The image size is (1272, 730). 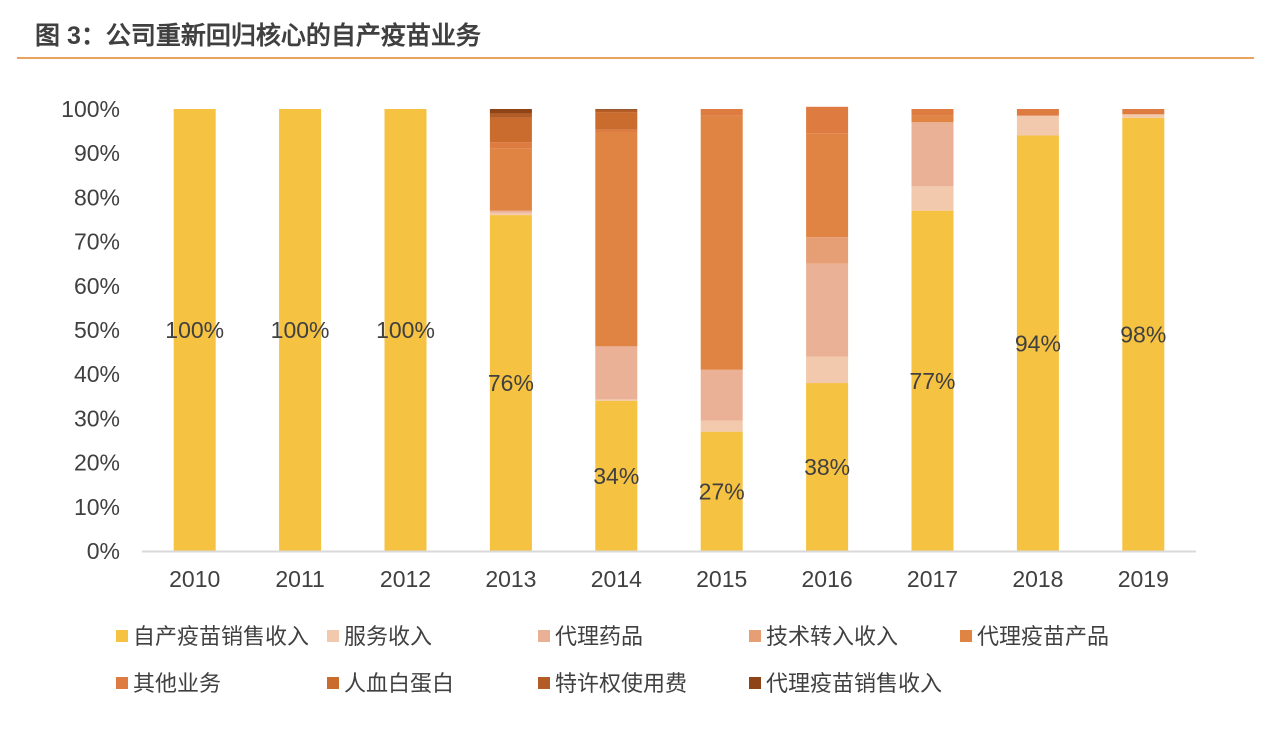 I want to click on data-label: 77%, so click(x=932, y=381).